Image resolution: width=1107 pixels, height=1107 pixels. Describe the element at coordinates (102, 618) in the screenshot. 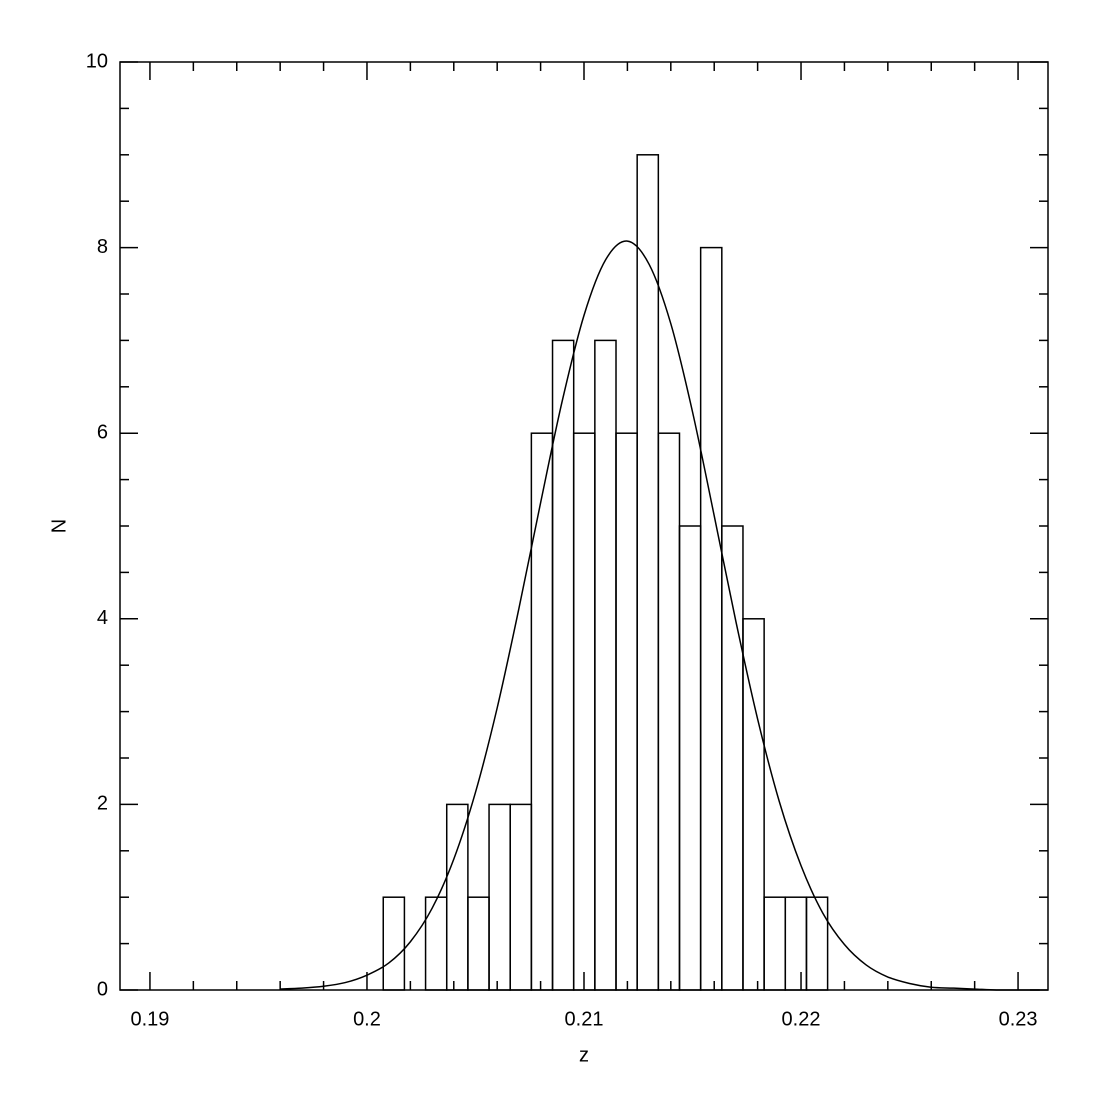

I see `y-tick-label: 4` at that location.